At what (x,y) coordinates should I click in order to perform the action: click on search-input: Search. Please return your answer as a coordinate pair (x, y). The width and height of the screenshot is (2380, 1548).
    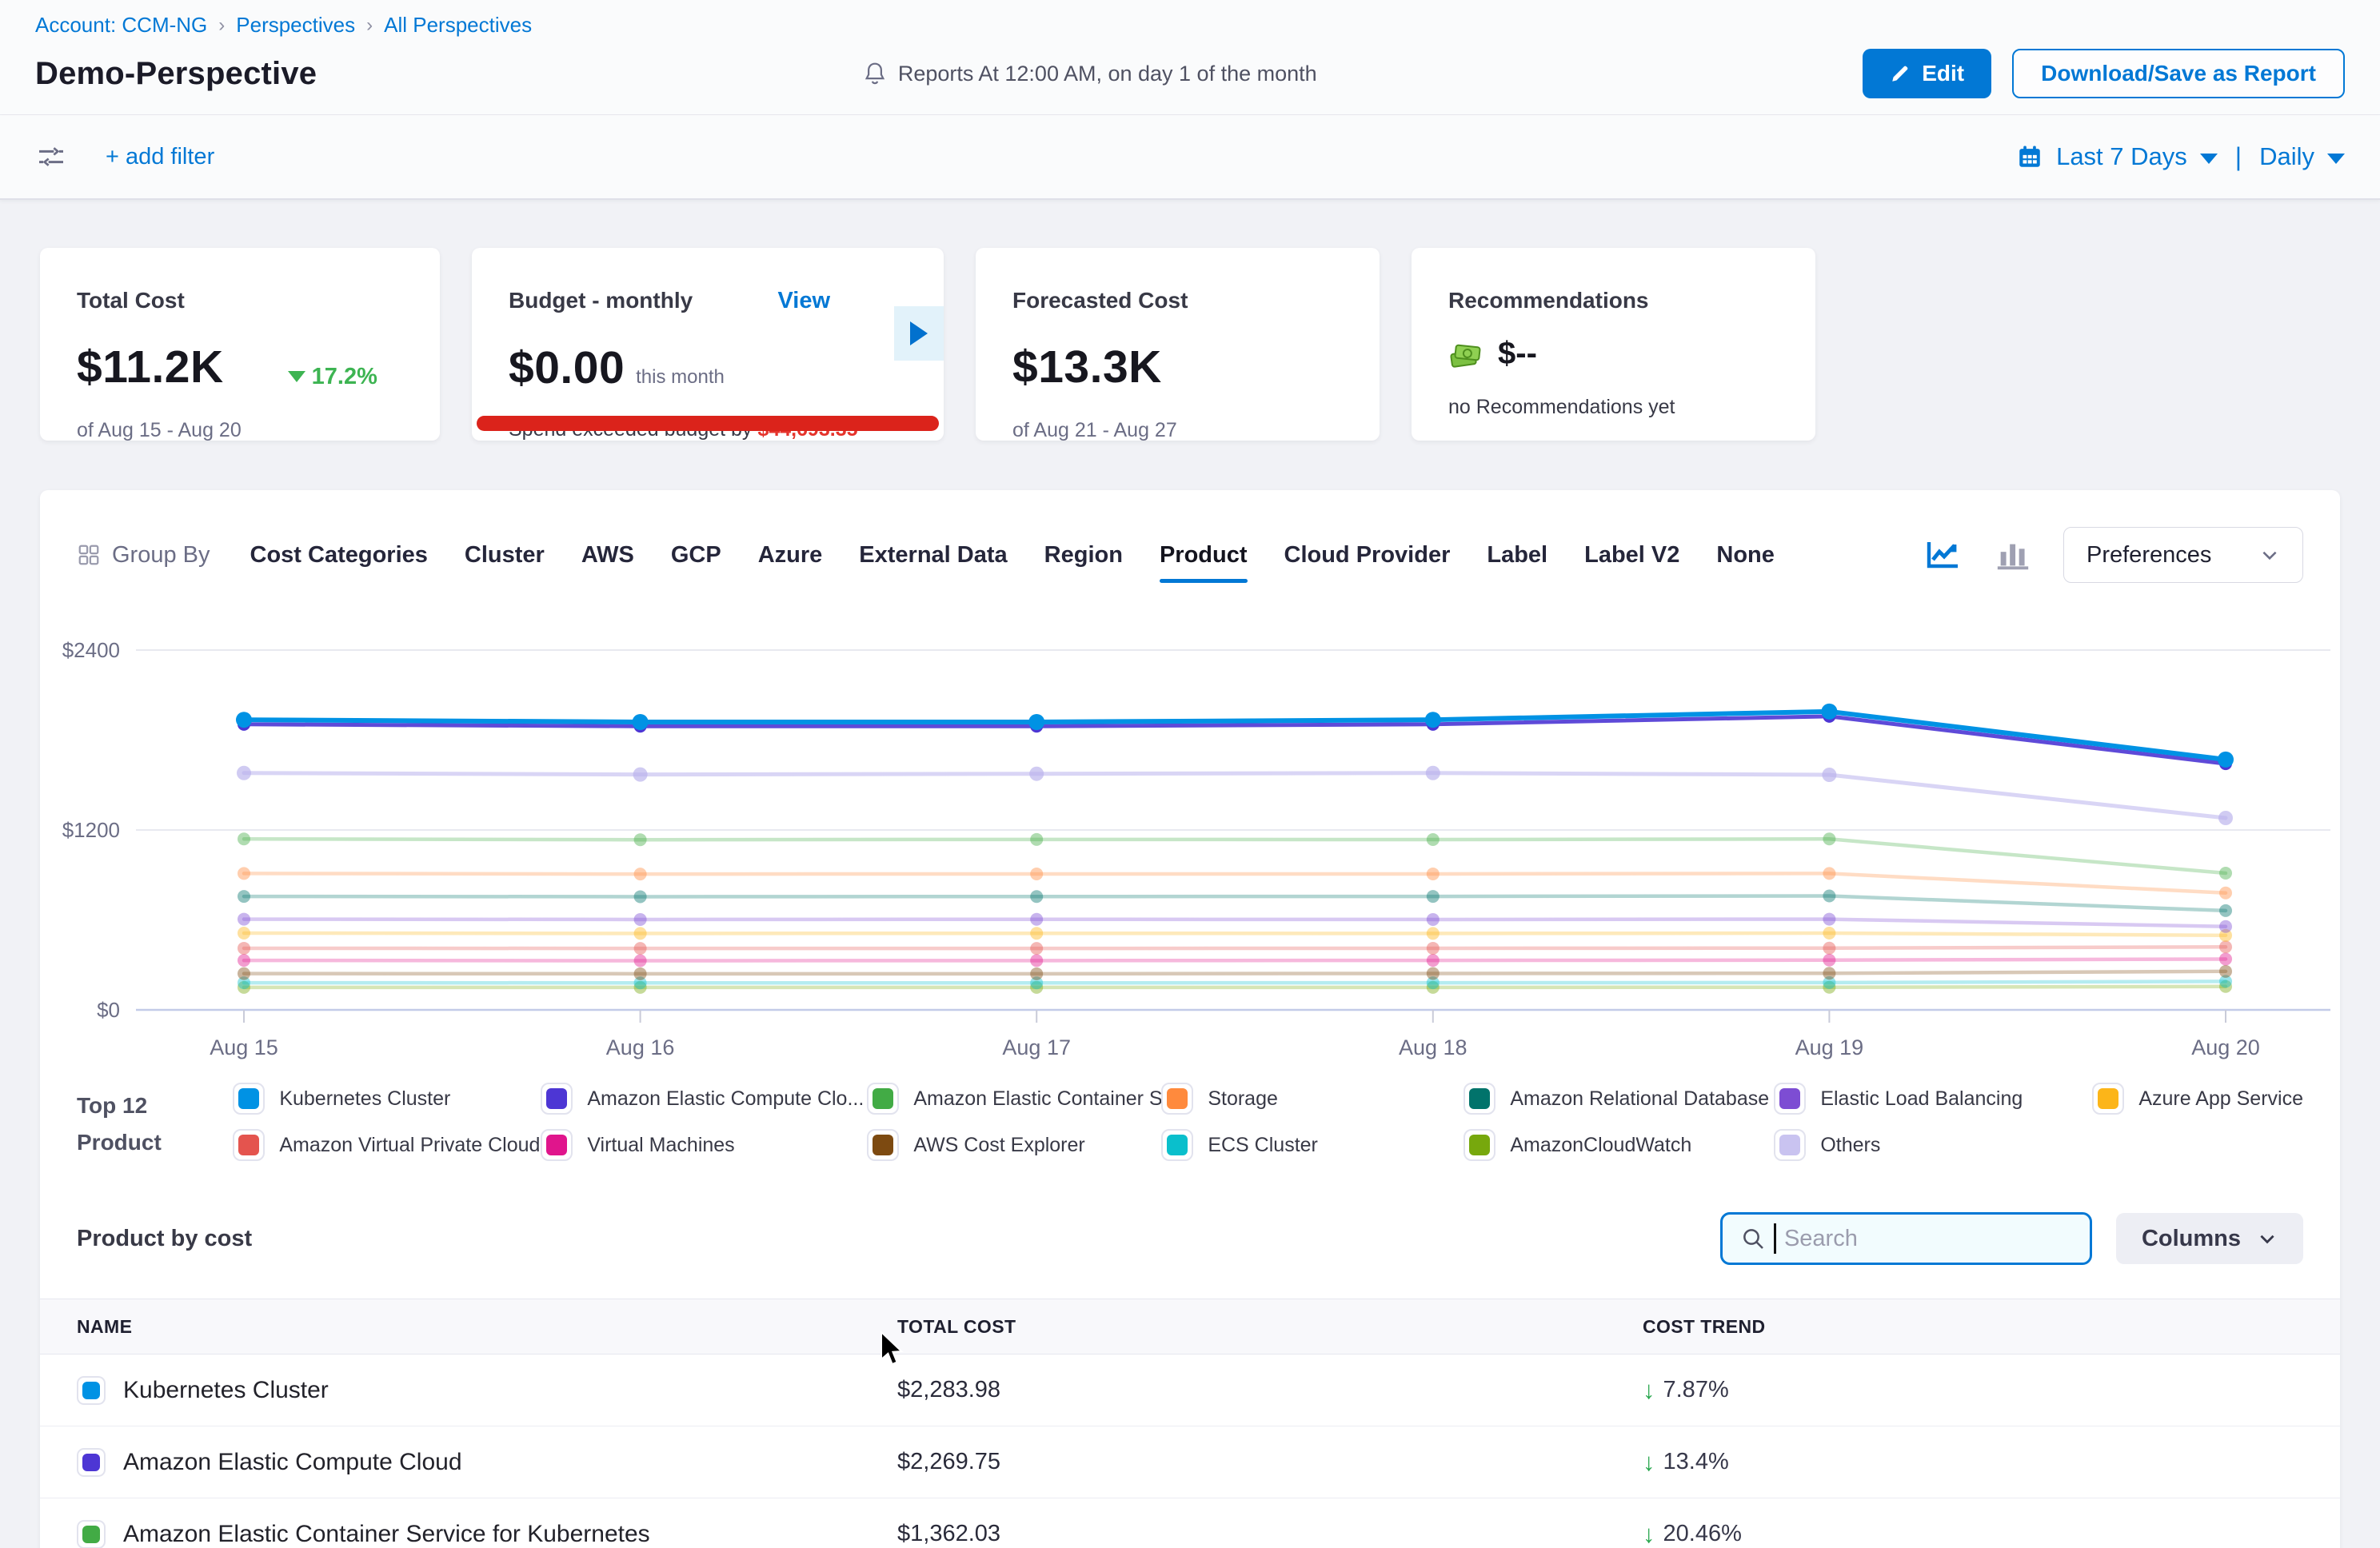
    Looking at the image, I should click on (1905, 1238).